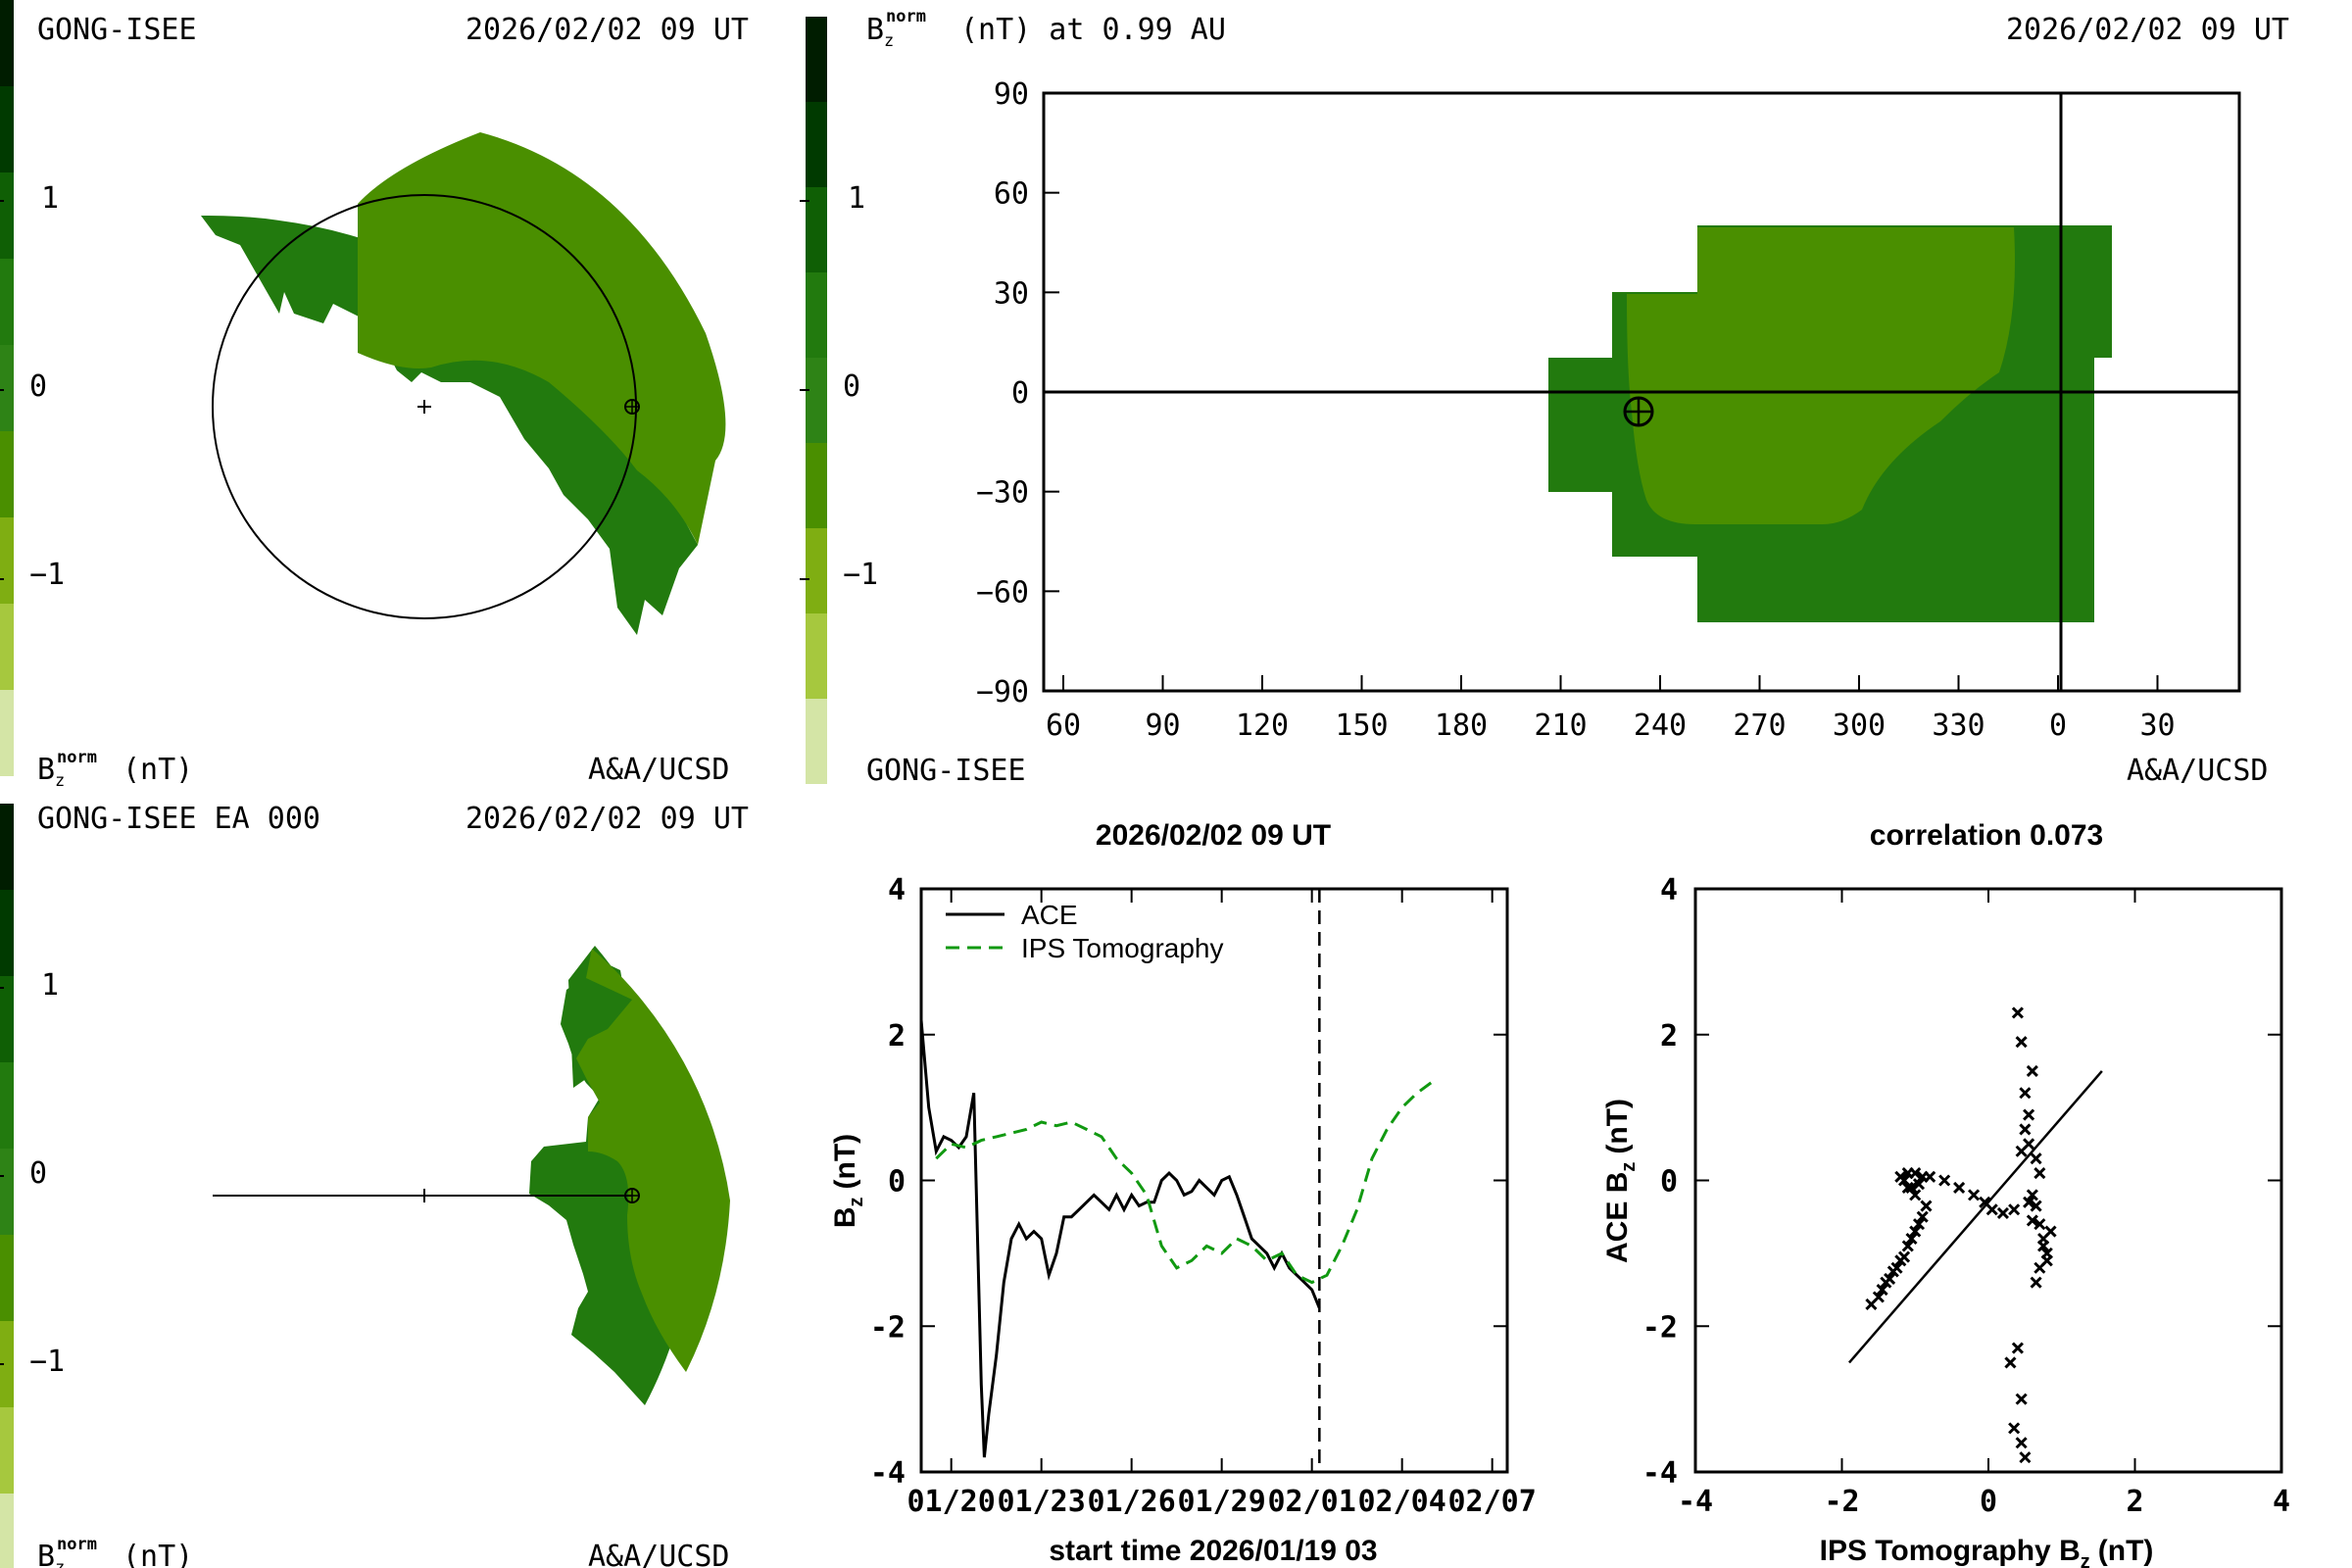  What do you see at coordinates (1617, 1217) in the screenshot?
I see `scatter-ylabel-b: ACE B` at bounding box center [1617, 1217].